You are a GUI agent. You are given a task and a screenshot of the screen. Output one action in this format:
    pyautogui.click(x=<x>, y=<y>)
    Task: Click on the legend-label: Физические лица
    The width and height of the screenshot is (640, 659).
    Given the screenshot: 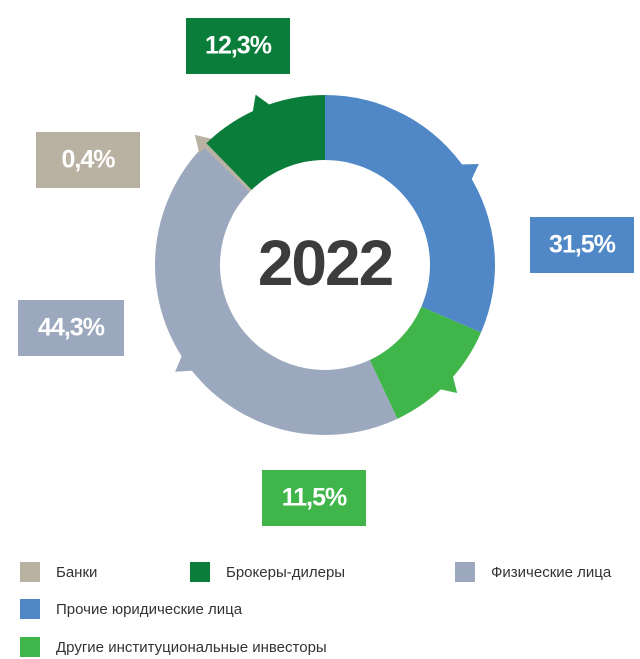 What is the action you would take?
    pyautogui.click(x=551, y=572)
    